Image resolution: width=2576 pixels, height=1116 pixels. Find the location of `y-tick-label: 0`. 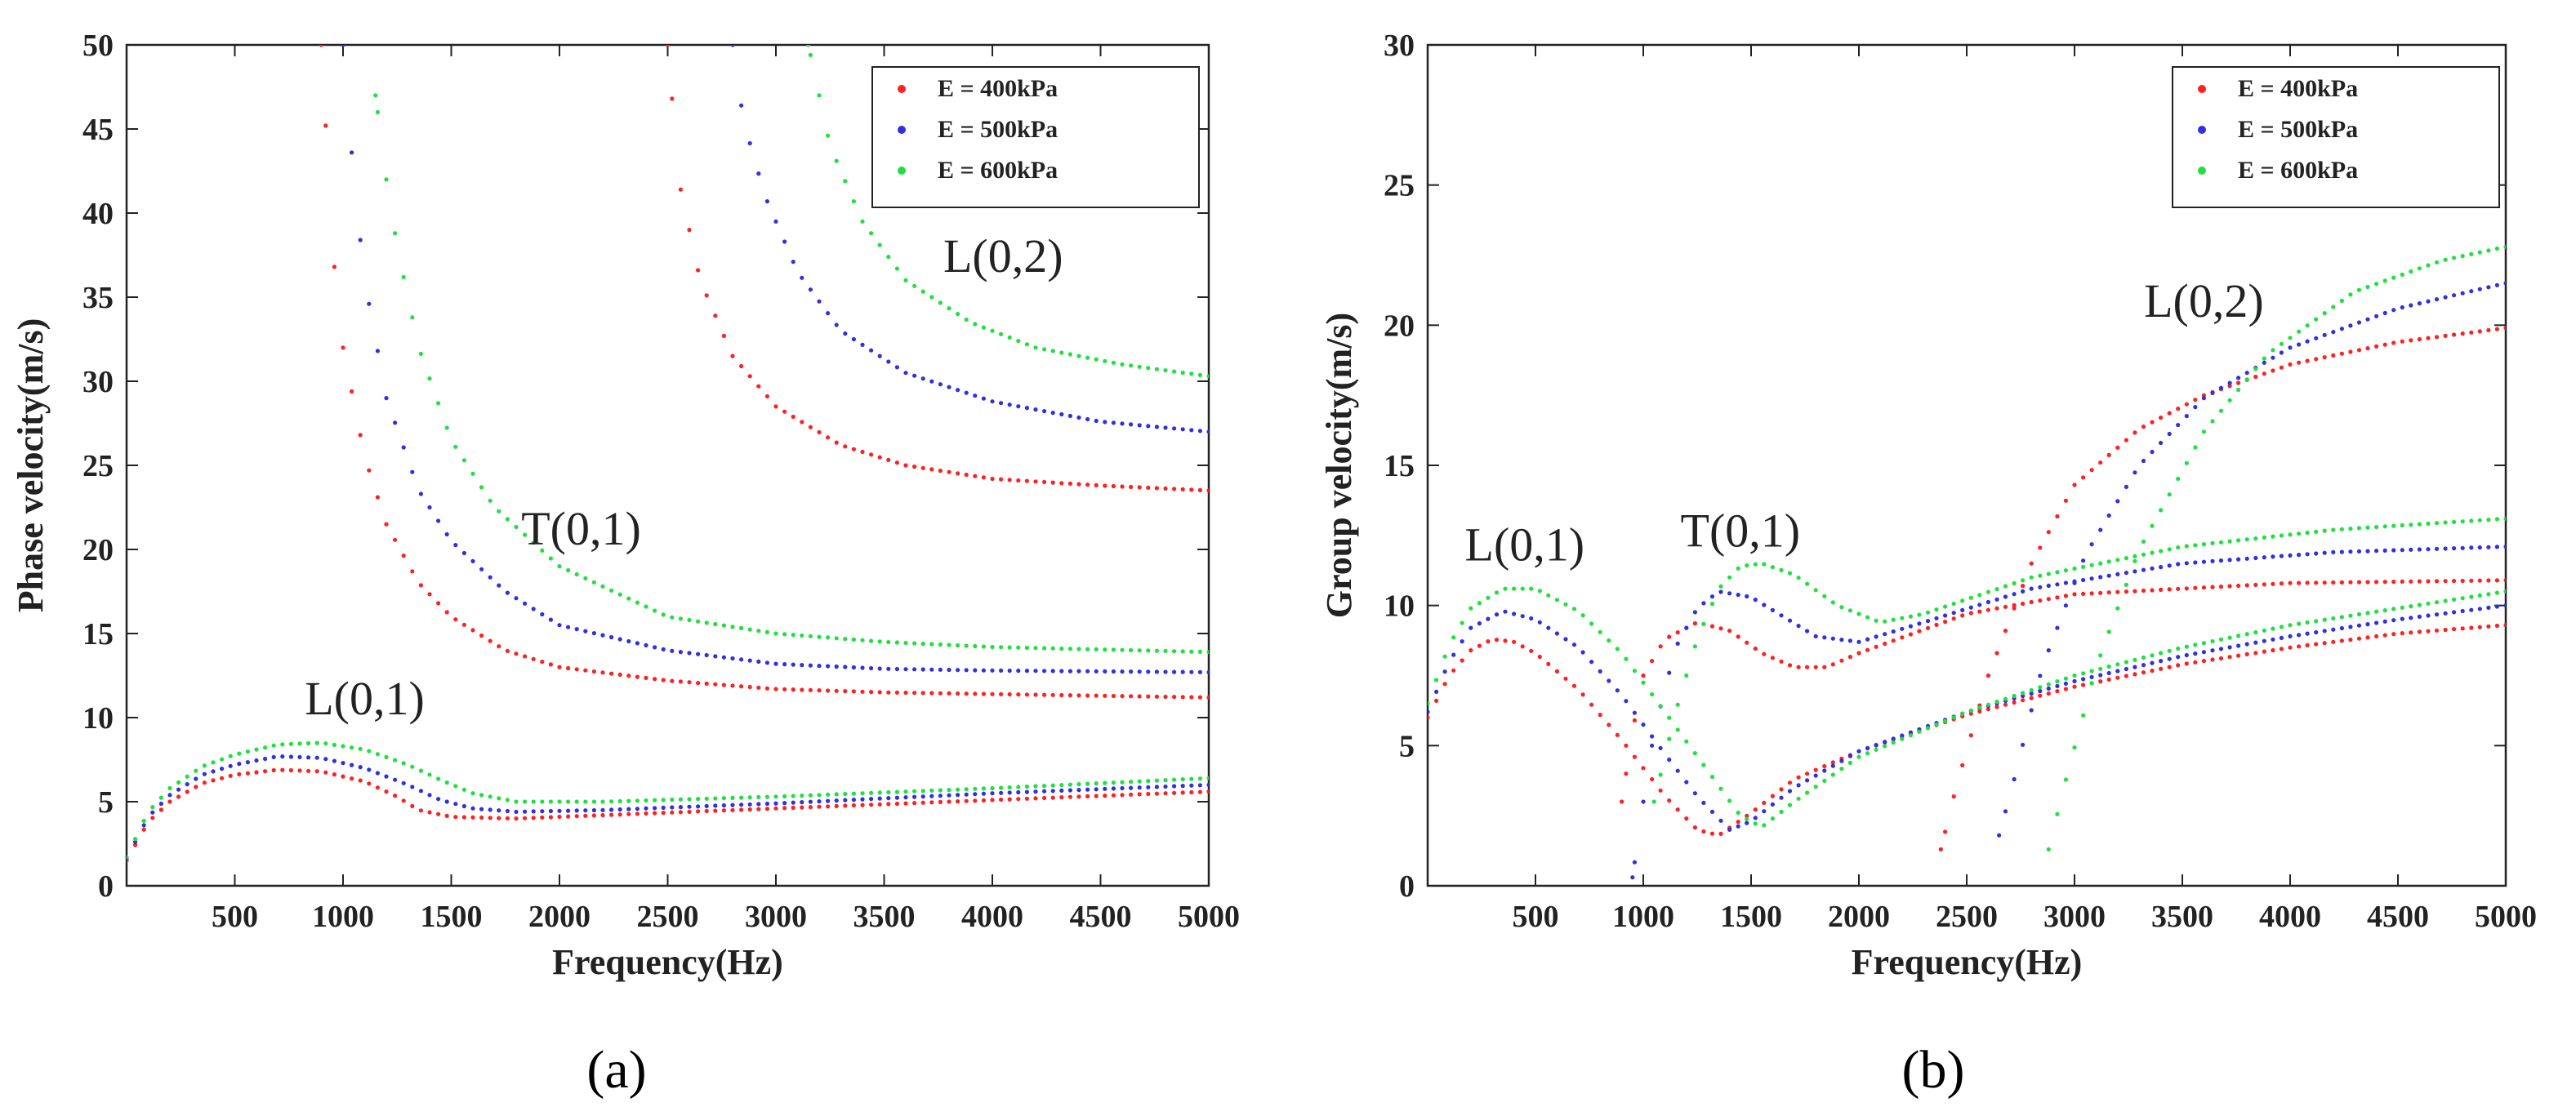

y-tick-label: 0 is located at coordinates (1407, 886).